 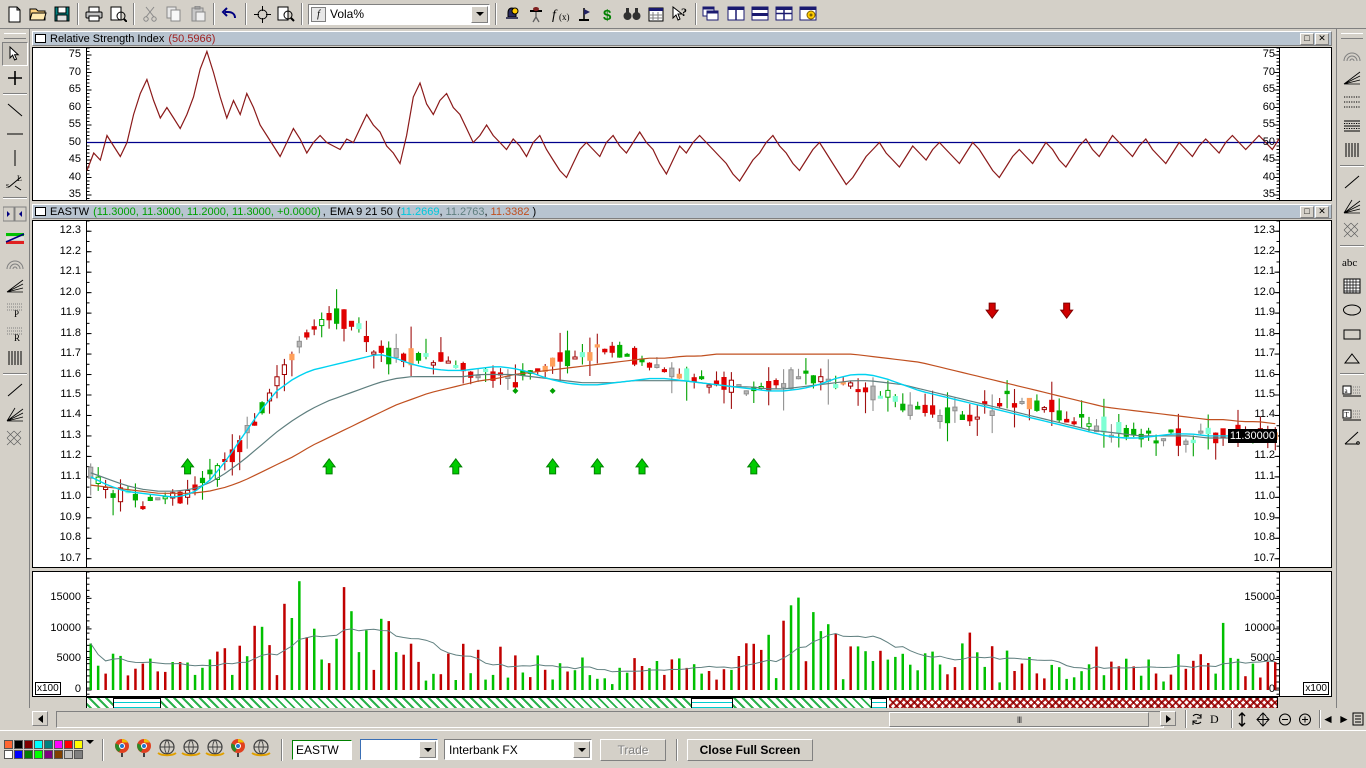 What do you see at coordinates (399, 749) in the screenshot?
I see `account-combo` at bounding box center [399, 749].